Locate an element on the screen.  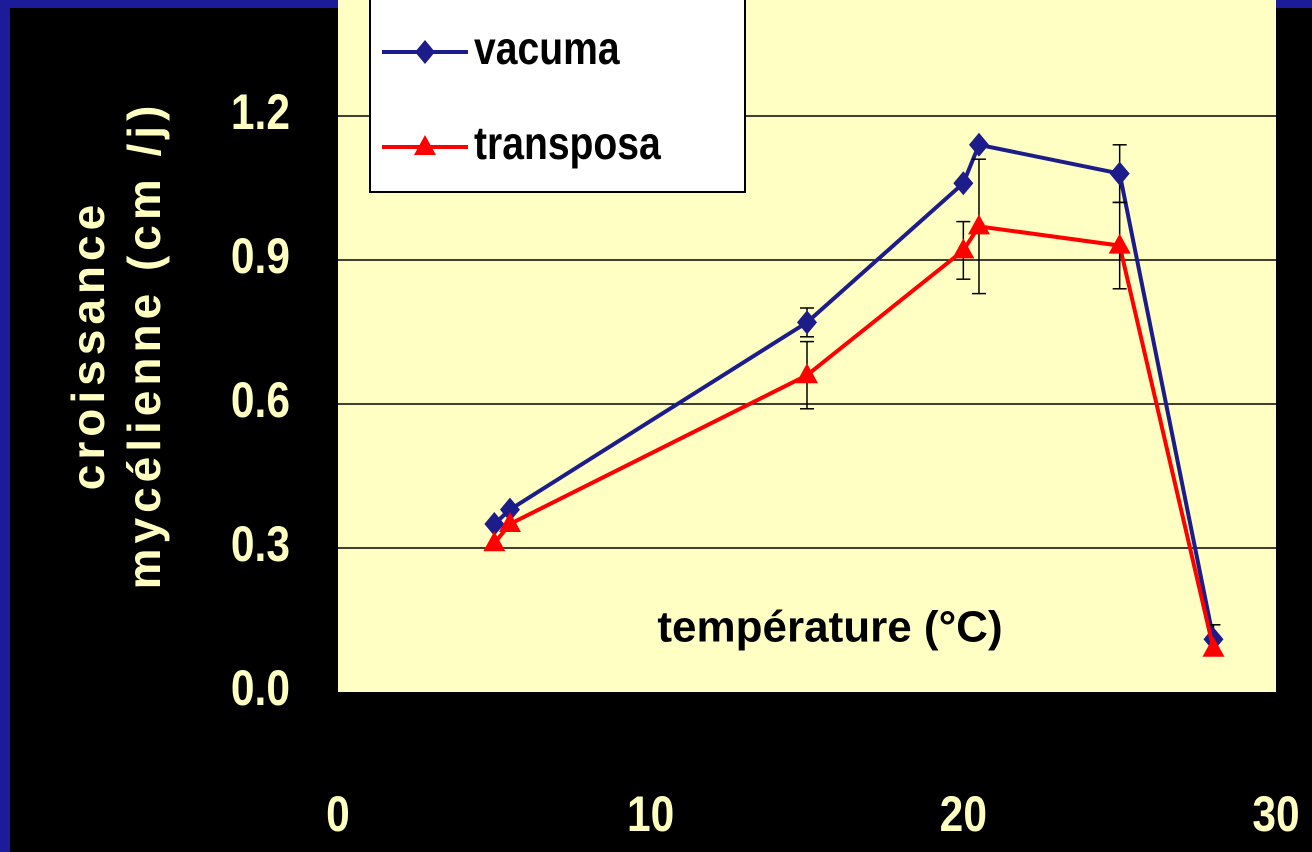
annotation: température (°C) is located at coordinates (829, 627).